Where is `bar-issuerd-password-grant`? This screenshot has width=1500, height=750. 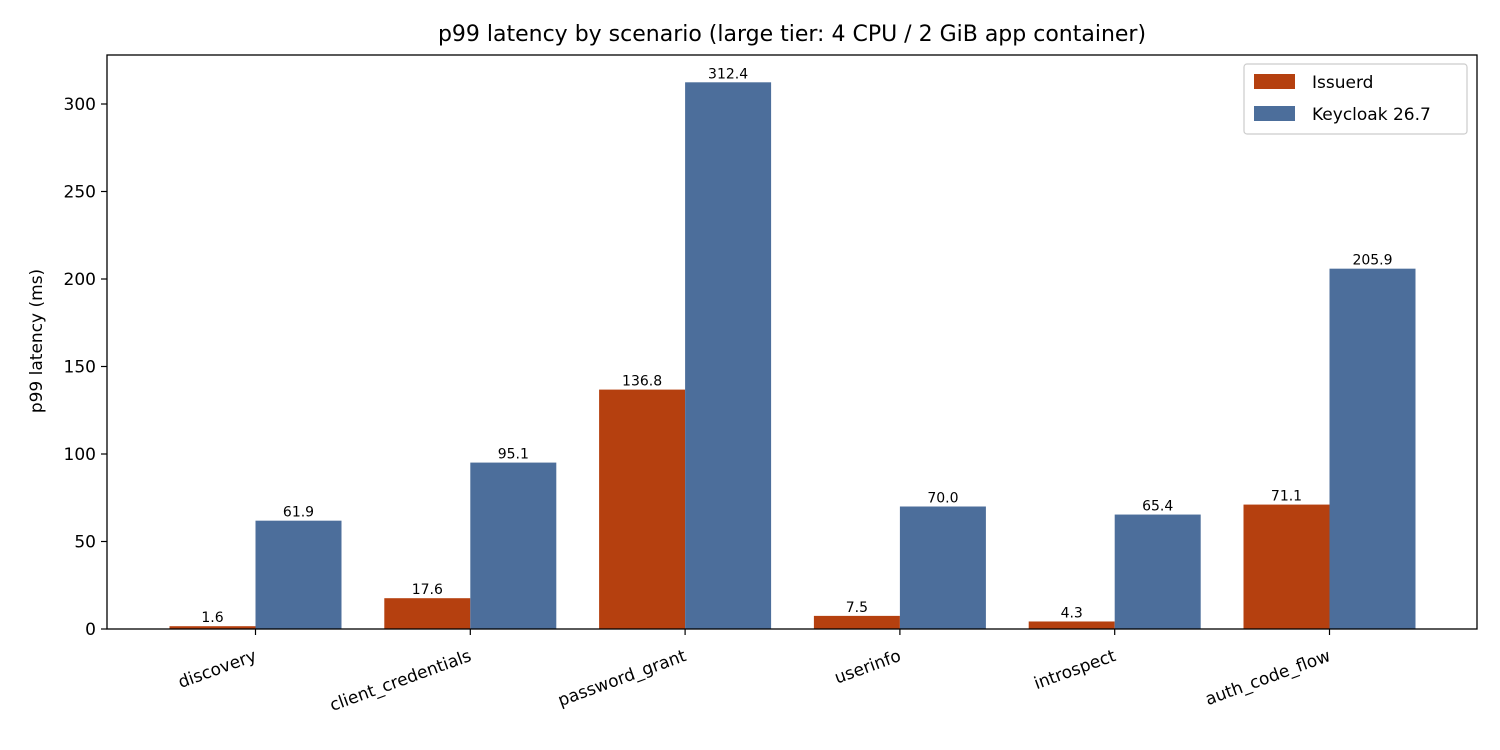
bar-issuerd-password-grant is located at coordinates (642, 509).